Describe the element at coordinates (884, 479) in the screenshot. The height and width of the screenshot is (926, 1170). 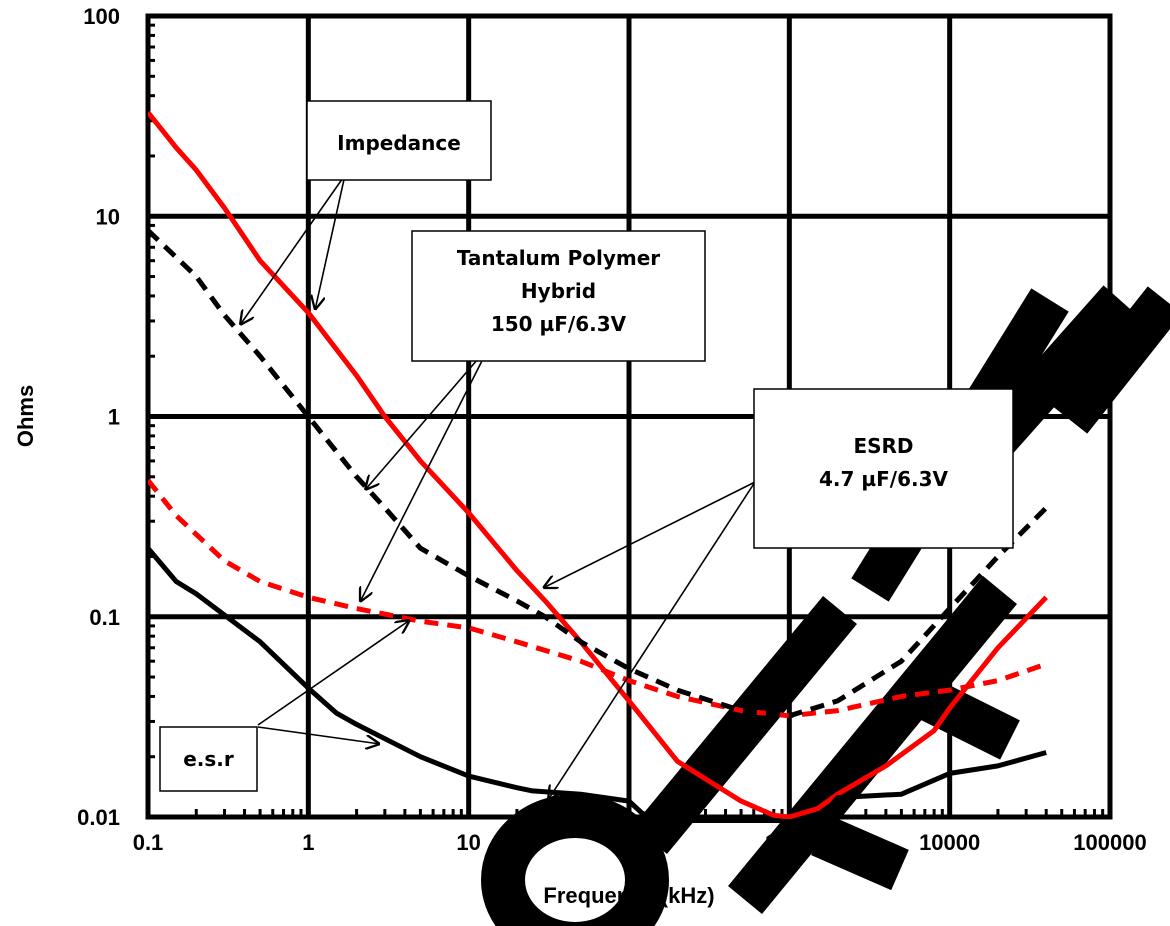
I see `annotation-text-esrd: 4.7 µF/6.3V` at that location.